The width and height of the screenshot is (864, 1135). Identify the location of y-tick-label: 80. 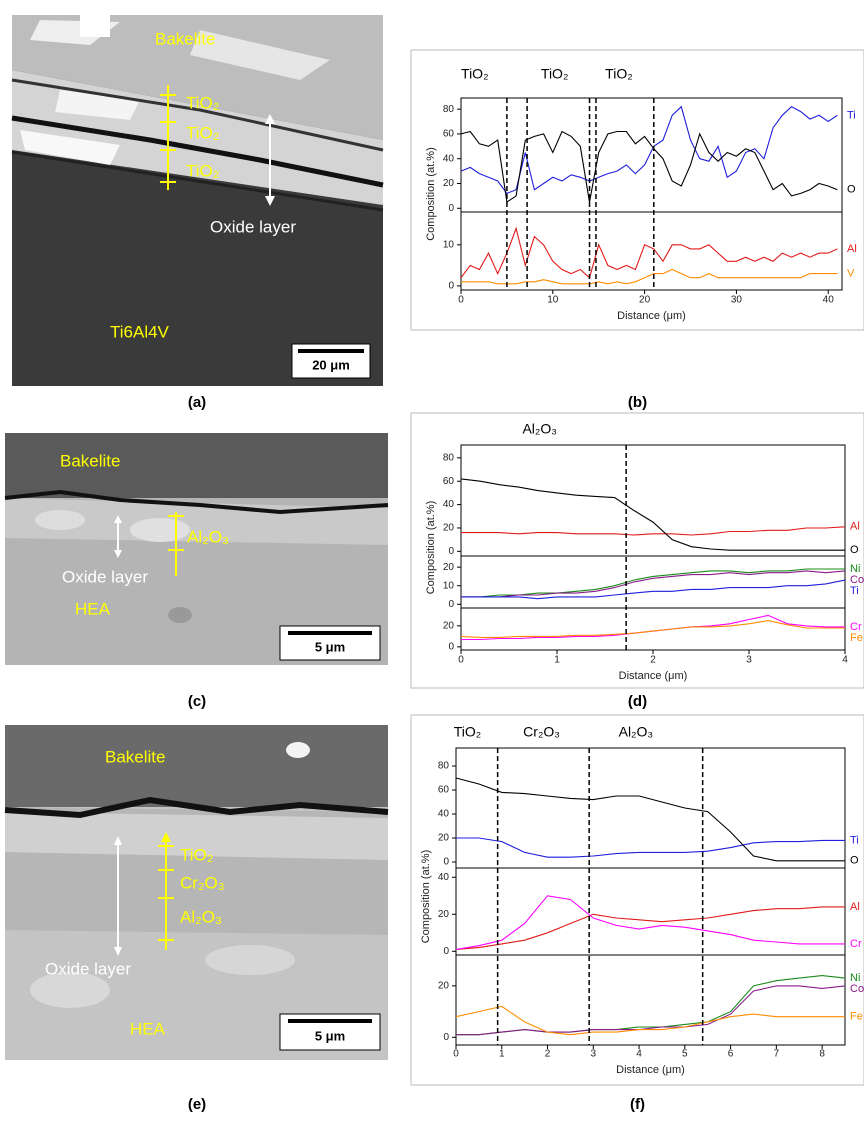
(449, 109).